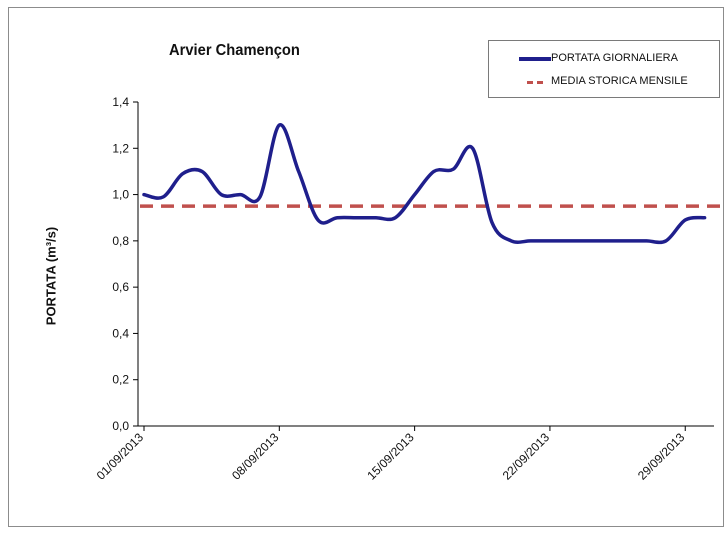 The height and width of the screenshot is (533, 728). What do you see at coordinates (661, 456) in the screenshot?
I see `x-tick-label: 29/09/2013` at bounding box center [661, 456].